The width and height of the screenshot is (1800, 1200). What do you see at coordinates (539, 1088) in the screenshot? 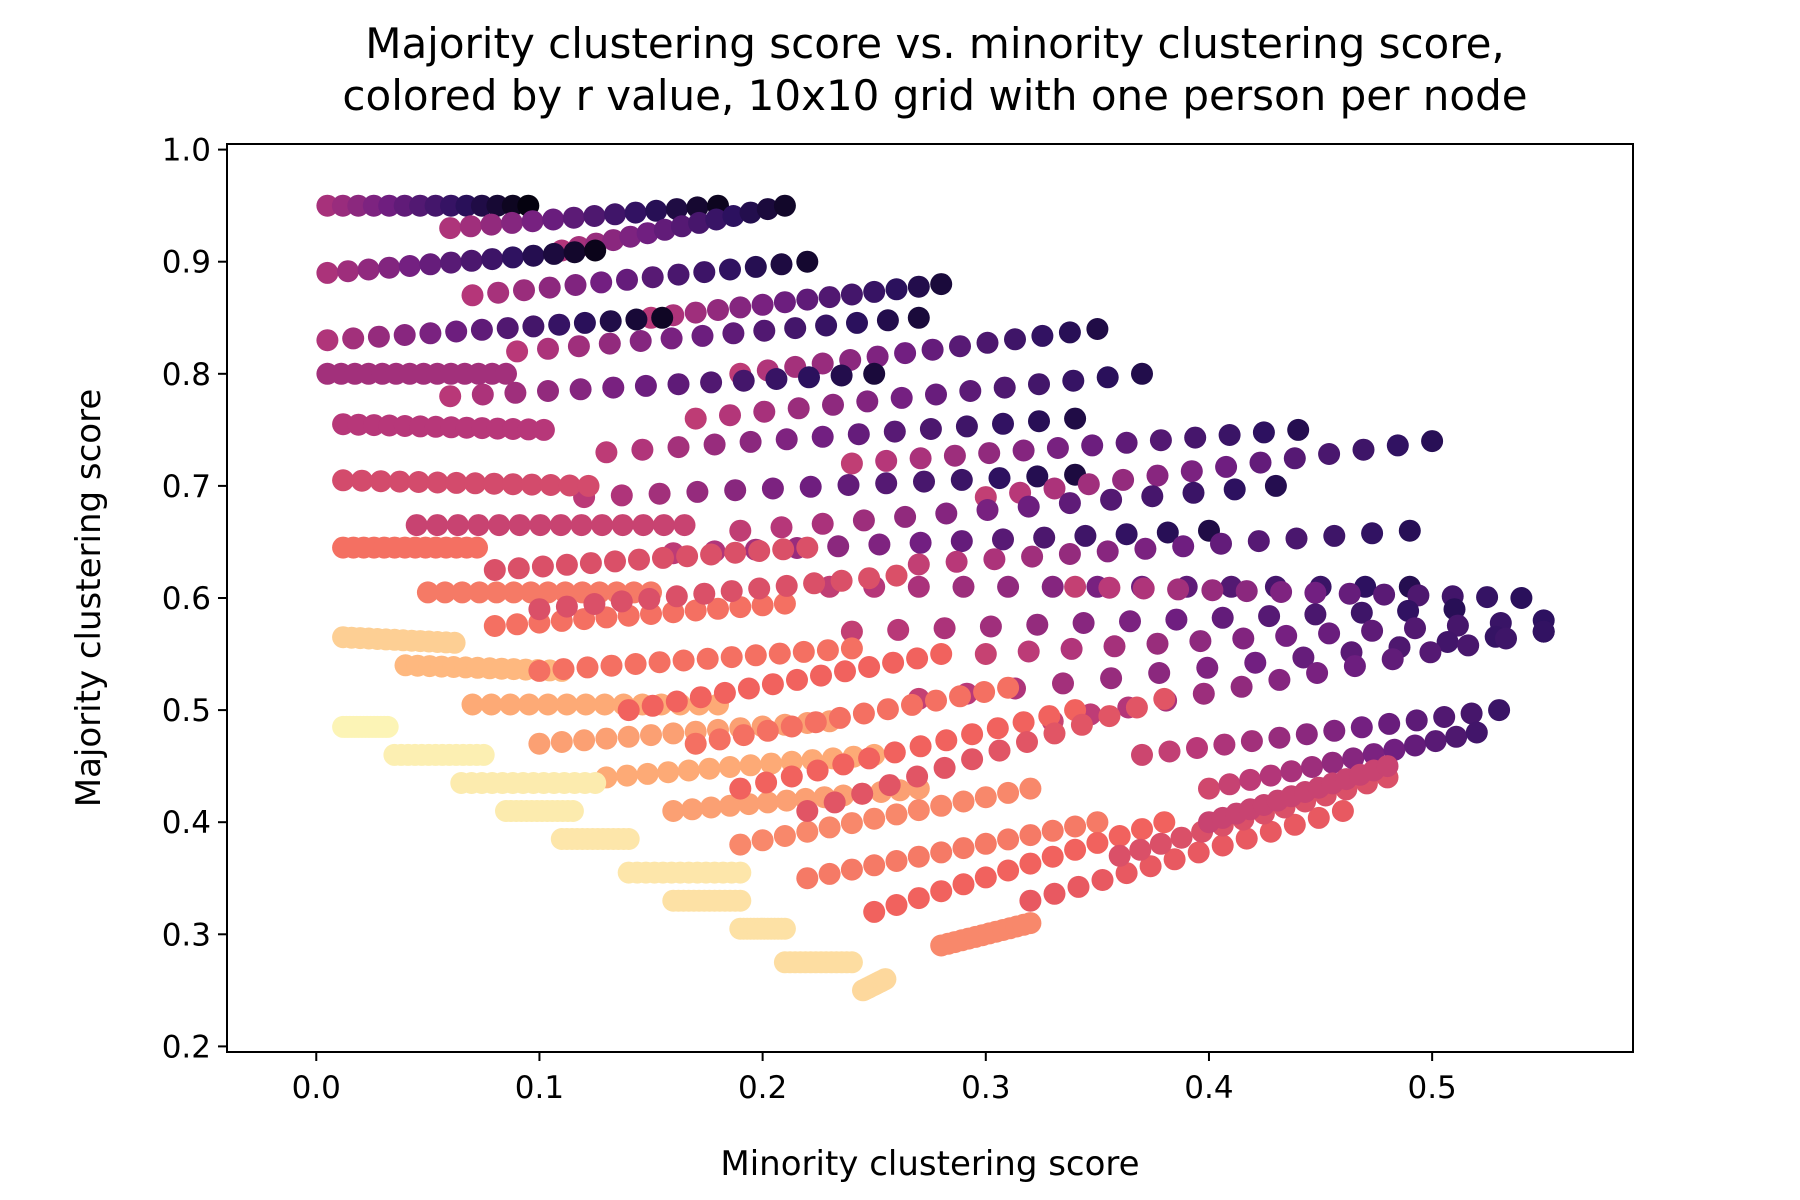
I see `x-tick-label: 0.1` at bounding box center [539, 1088].